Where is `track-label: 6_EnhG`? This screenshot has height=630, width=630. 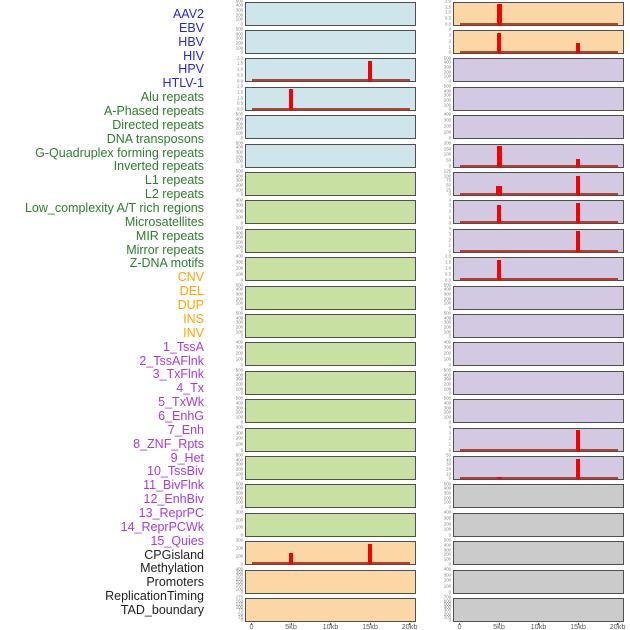
track-label: 6_EnhG is located at coordinates (181, 415).